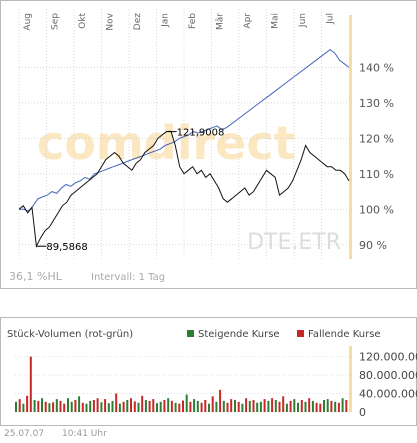 This screenshot has height=443, width=417. Describe the element at coordinates (303, 20) in the screenshot. I see `month-tick-label: Jun` at that location.